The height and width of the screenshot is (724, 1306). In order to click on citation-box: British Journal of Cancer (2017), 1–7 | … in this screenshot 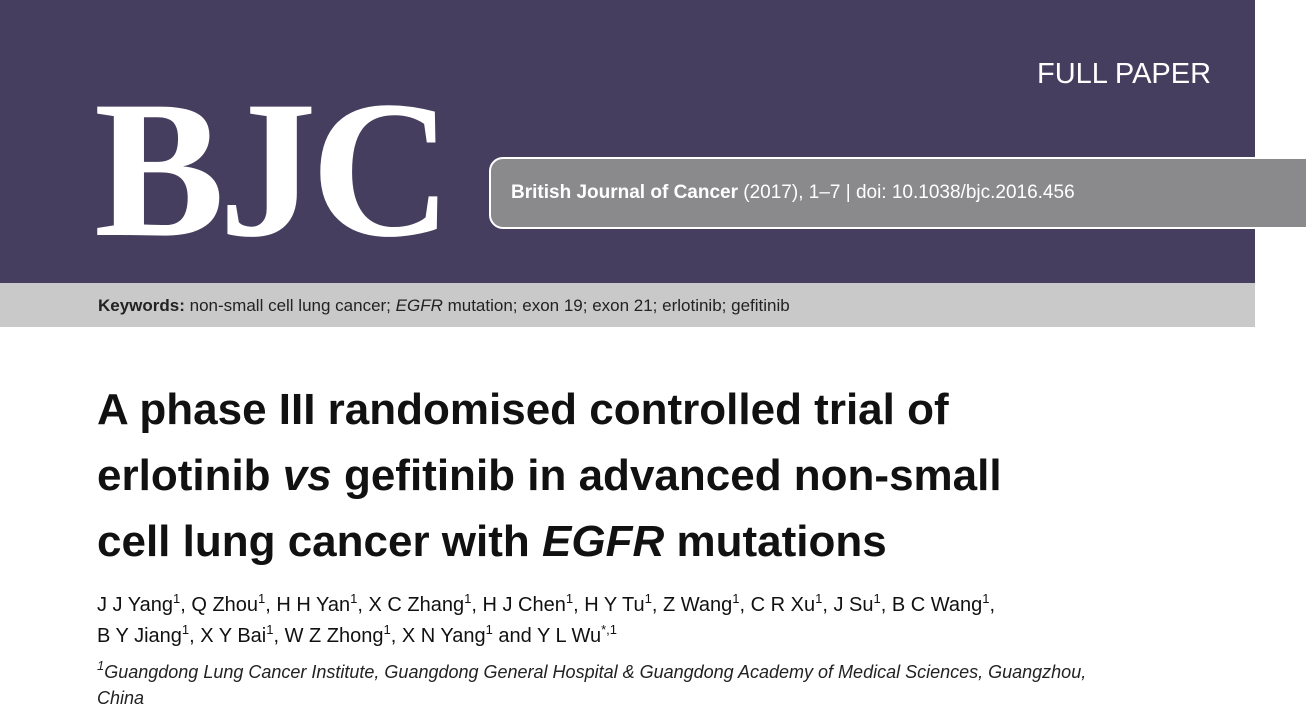, I will do `click(897, 193)`.